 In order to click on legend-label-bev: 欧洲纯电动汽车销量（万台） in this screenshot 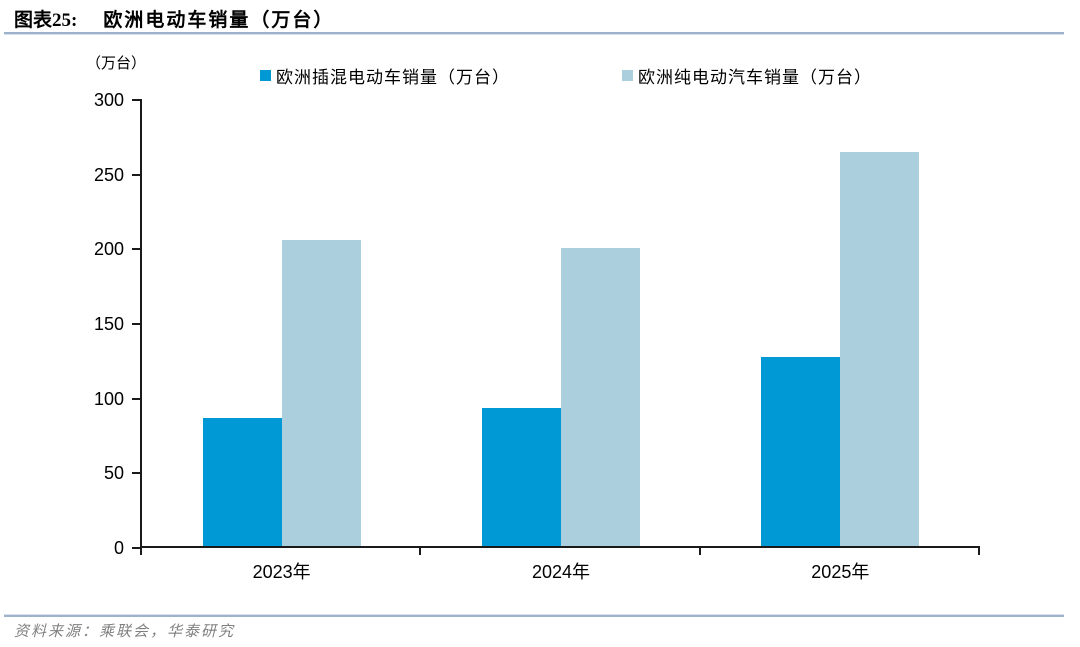, I will do `click(755, 77)`.